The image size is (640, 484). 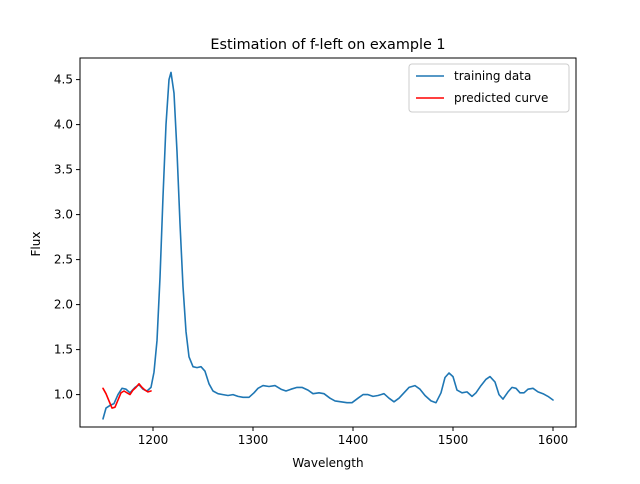 I want to click on y-tick-label: 1.0, so click(x=63, y=395).